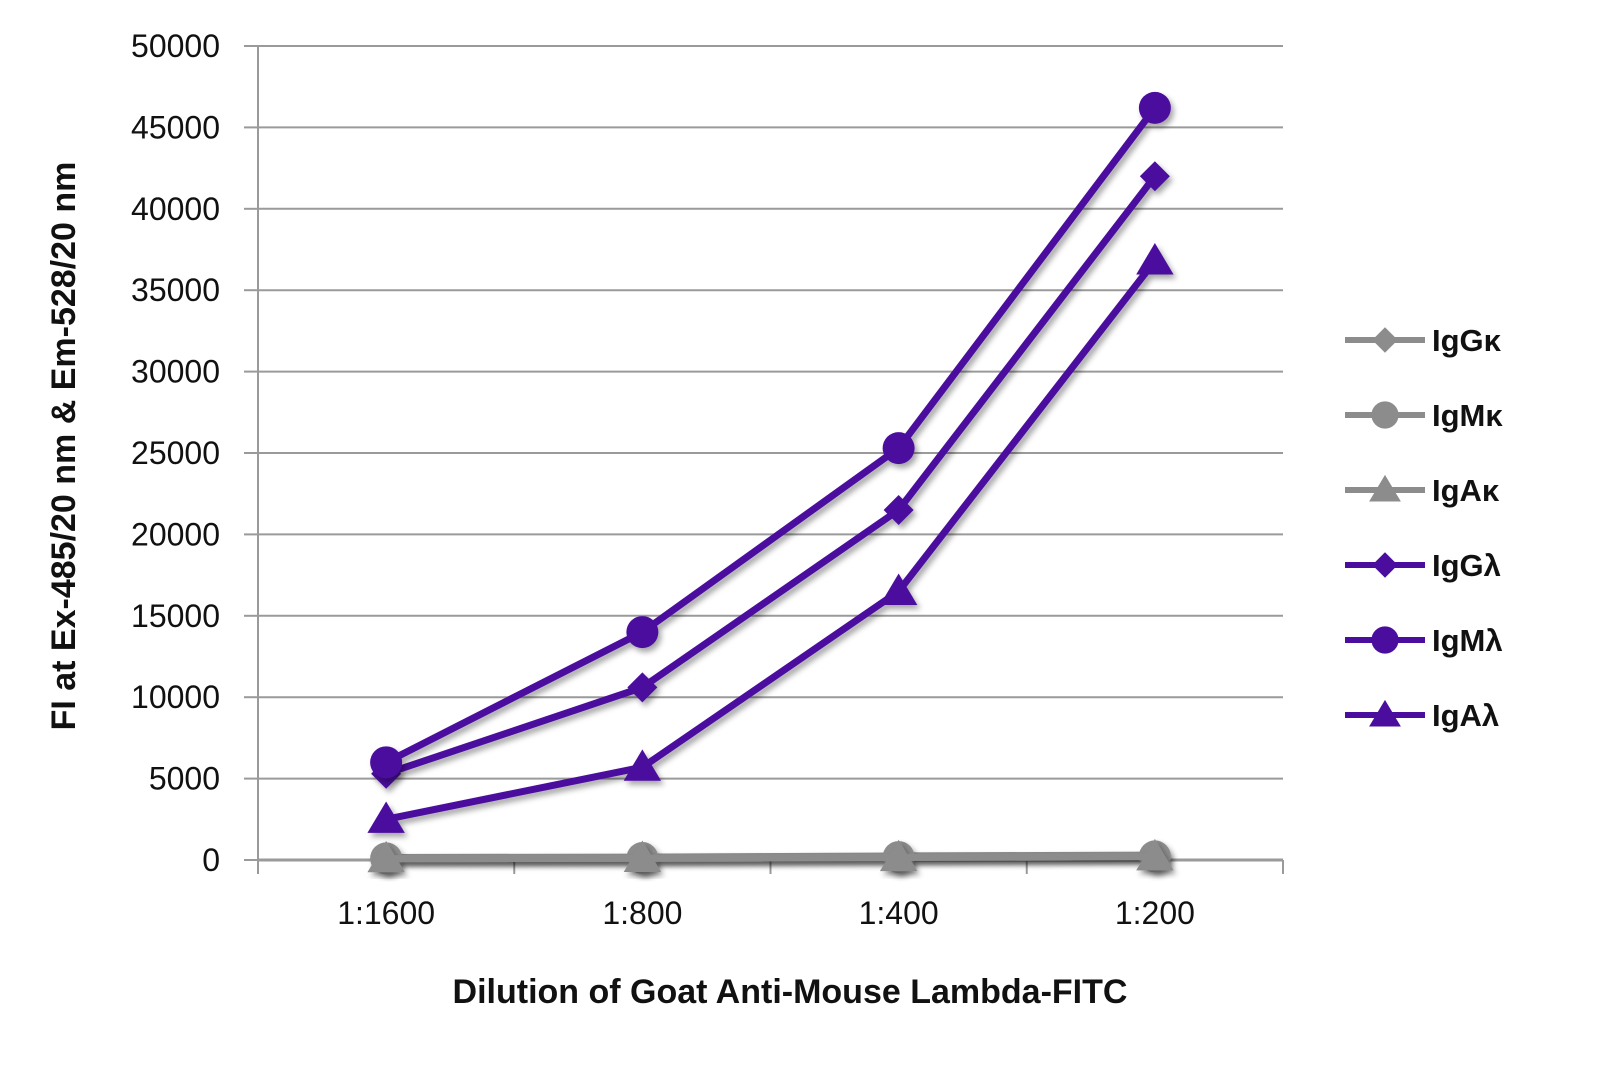 This screenshot has height=1071, width=1600. Describe the element at coordinates (1424, 528) in the screenshot. I see `legend: IgGκ IgMκ IgAκ IgGλ IgMλ IgAλ` at that location.